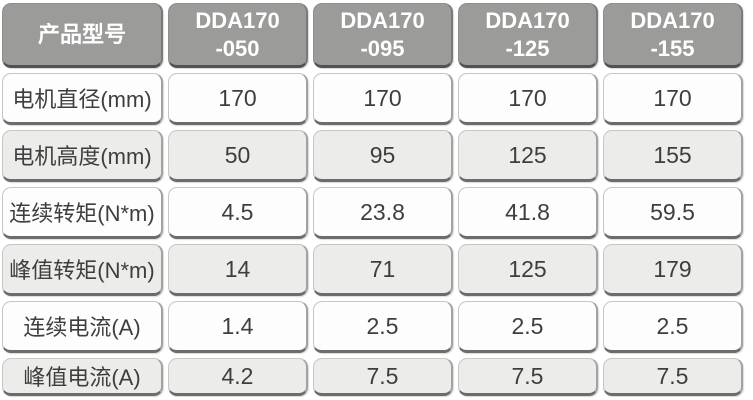 The image size is (753, 400). What do you see at coordinates (82, 213) in the screenshot?
I see `row-label-continuous-torque: 连续转矩(N*m)` at bounding box center [82, 213].